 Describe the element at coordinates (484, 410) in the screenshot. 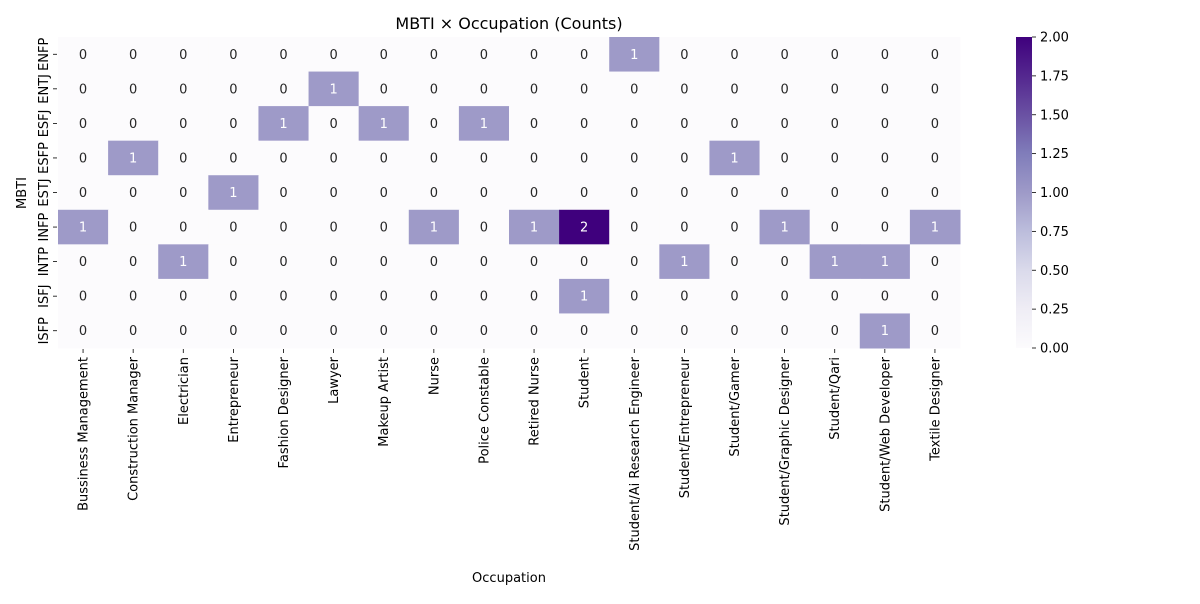

I see `x-tick-label: Police Constable` at that location.